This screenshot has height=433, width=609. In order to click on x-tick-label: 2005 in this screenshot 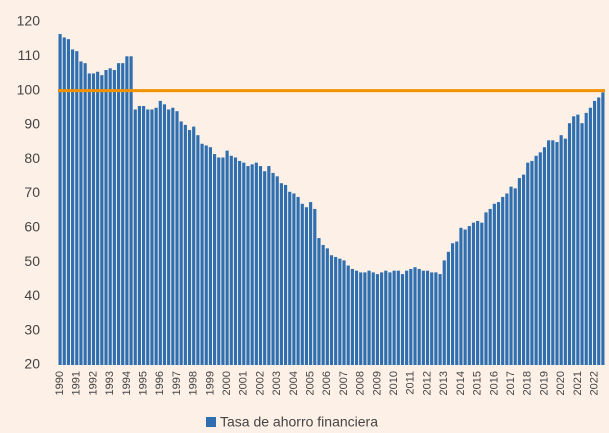, I will do `click(311, 383)`.